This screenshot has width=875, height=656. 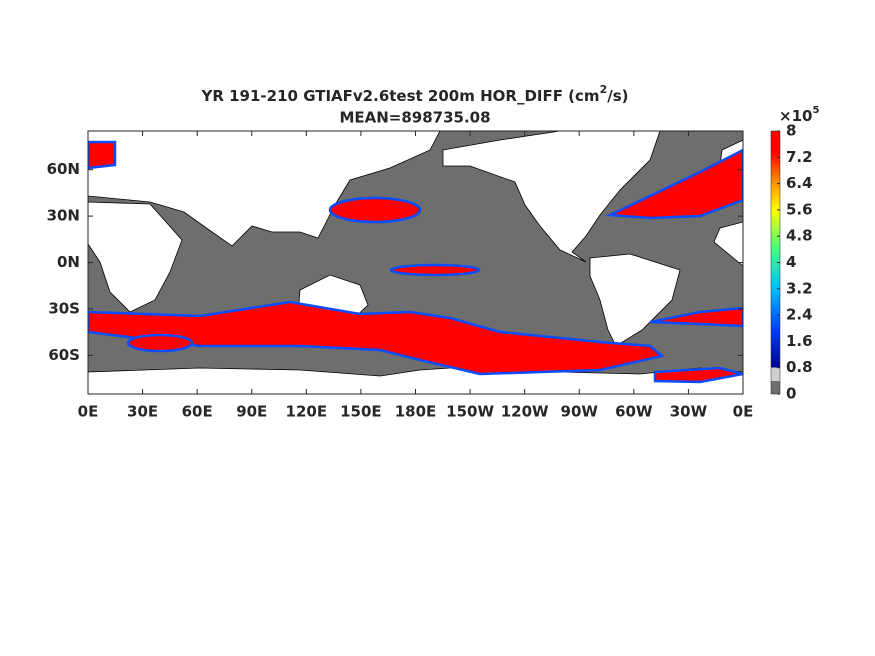 I want to click on y-tick-label: 30S, so click(x=64, y=308).